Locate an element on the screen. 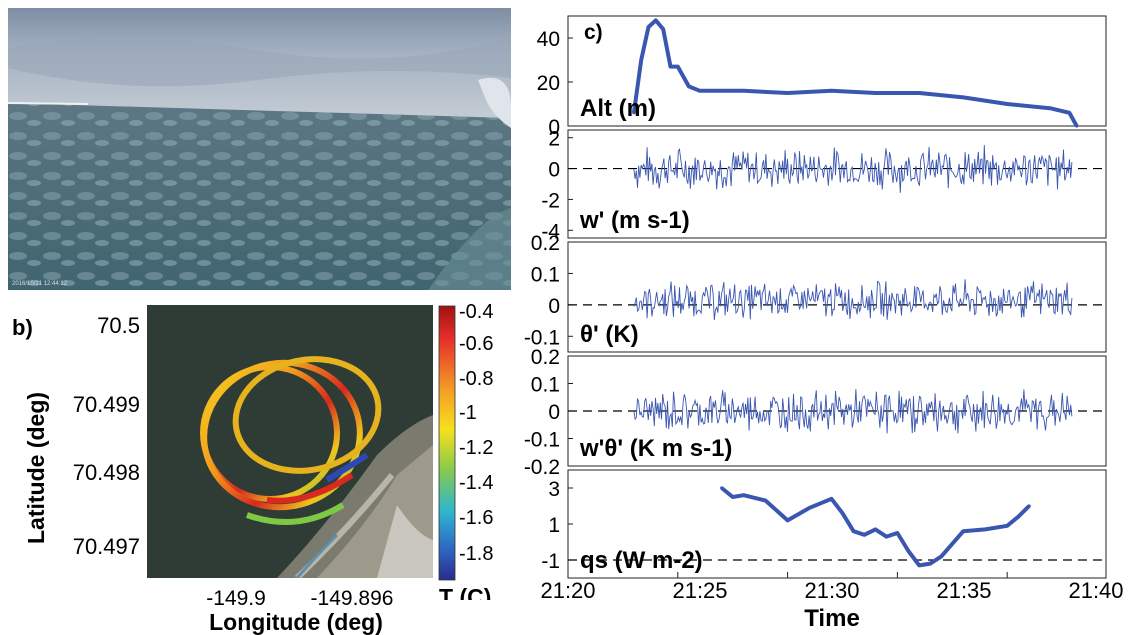  photo-timestamp: 2016/10/21 12:44:12 is located at coordinates (40, 284).